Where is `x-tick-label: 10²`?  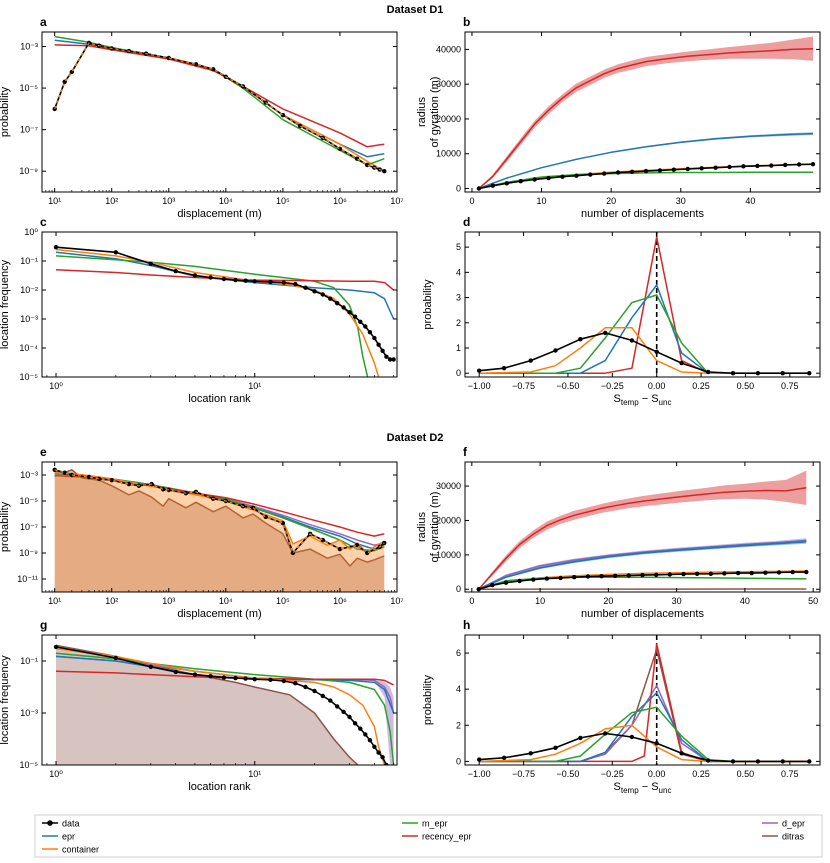
x-tick-label: 10² is located at coordinates (111, 201).